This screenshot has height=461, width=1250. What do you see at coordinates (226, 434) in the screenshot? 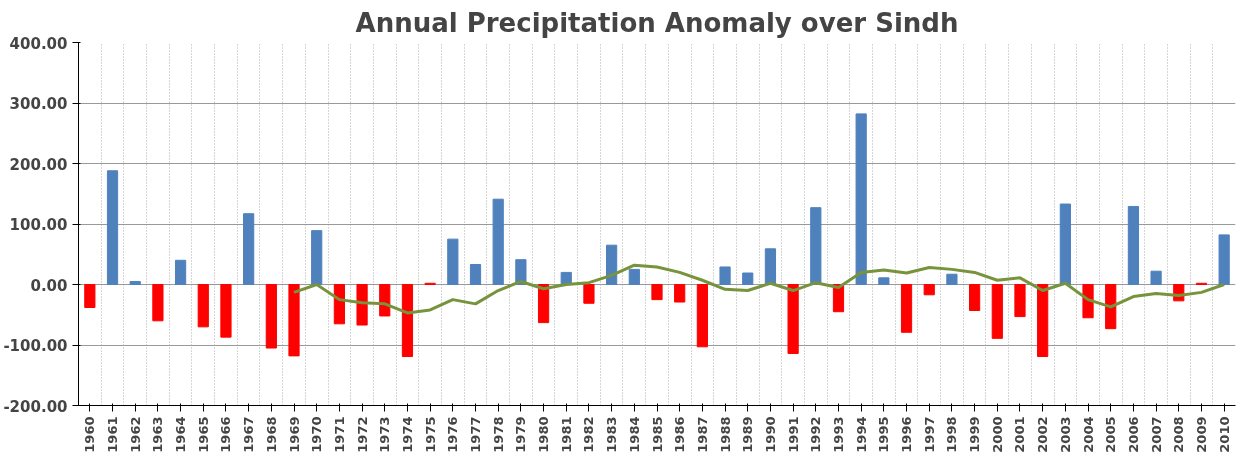
I see `x-tick-label: 1966` at bounding box center [226, 434].